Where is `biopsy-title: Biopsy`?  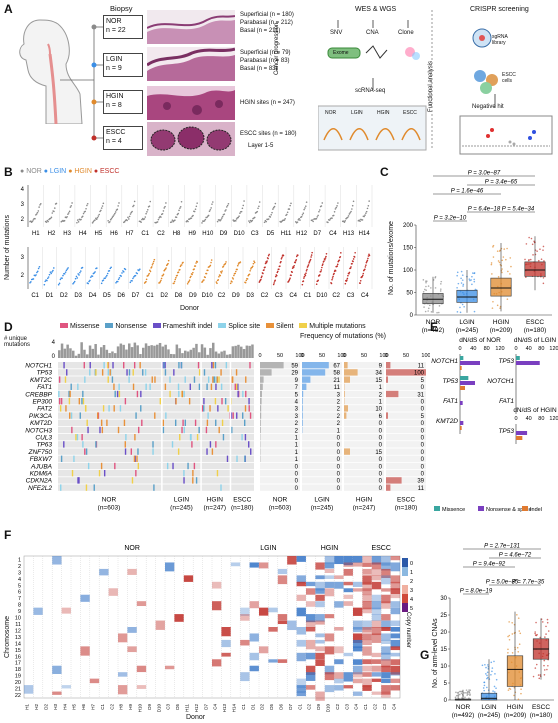
biopsy-title: Biopsy is located at coordinates (121, 8).